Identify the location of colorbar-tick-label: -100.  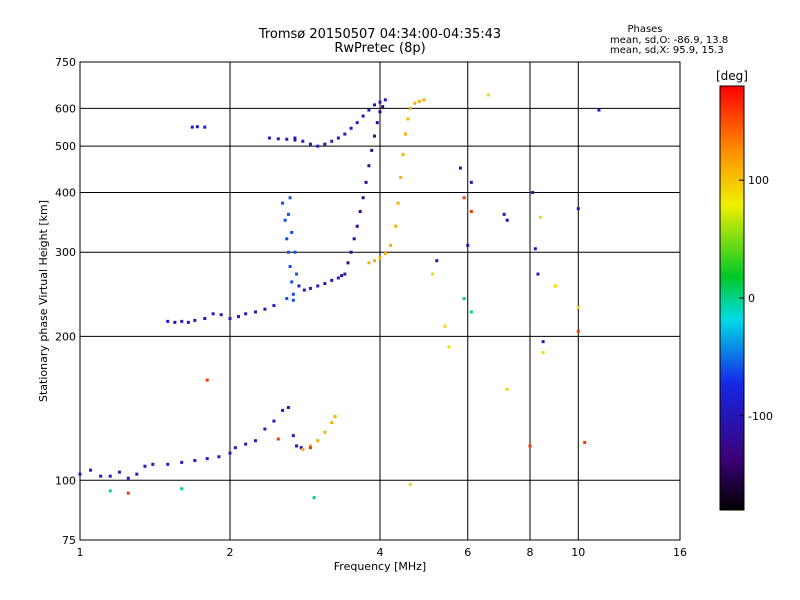
(760, 416).